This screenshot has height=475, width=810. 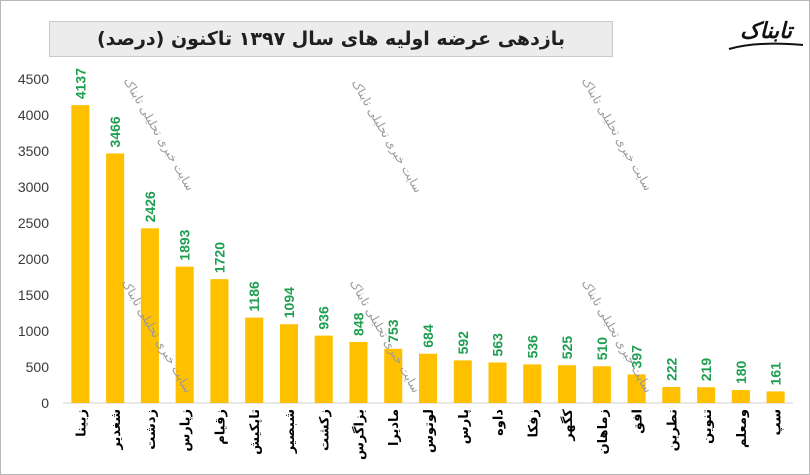 I want to click on category-label: زبینا, so click(x=81, y=423).